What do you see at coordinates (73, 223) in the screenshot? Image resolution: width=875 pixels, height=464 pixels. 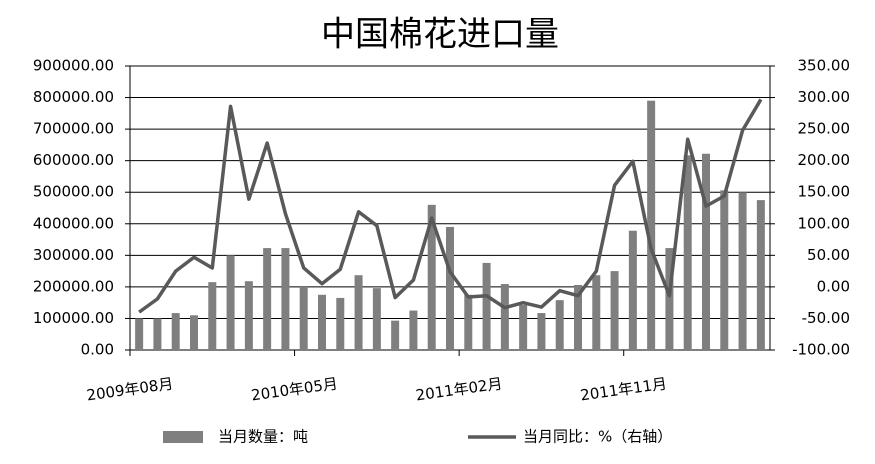 I see `y-tick-label: 400000.00` at bounding box center [73, 223].